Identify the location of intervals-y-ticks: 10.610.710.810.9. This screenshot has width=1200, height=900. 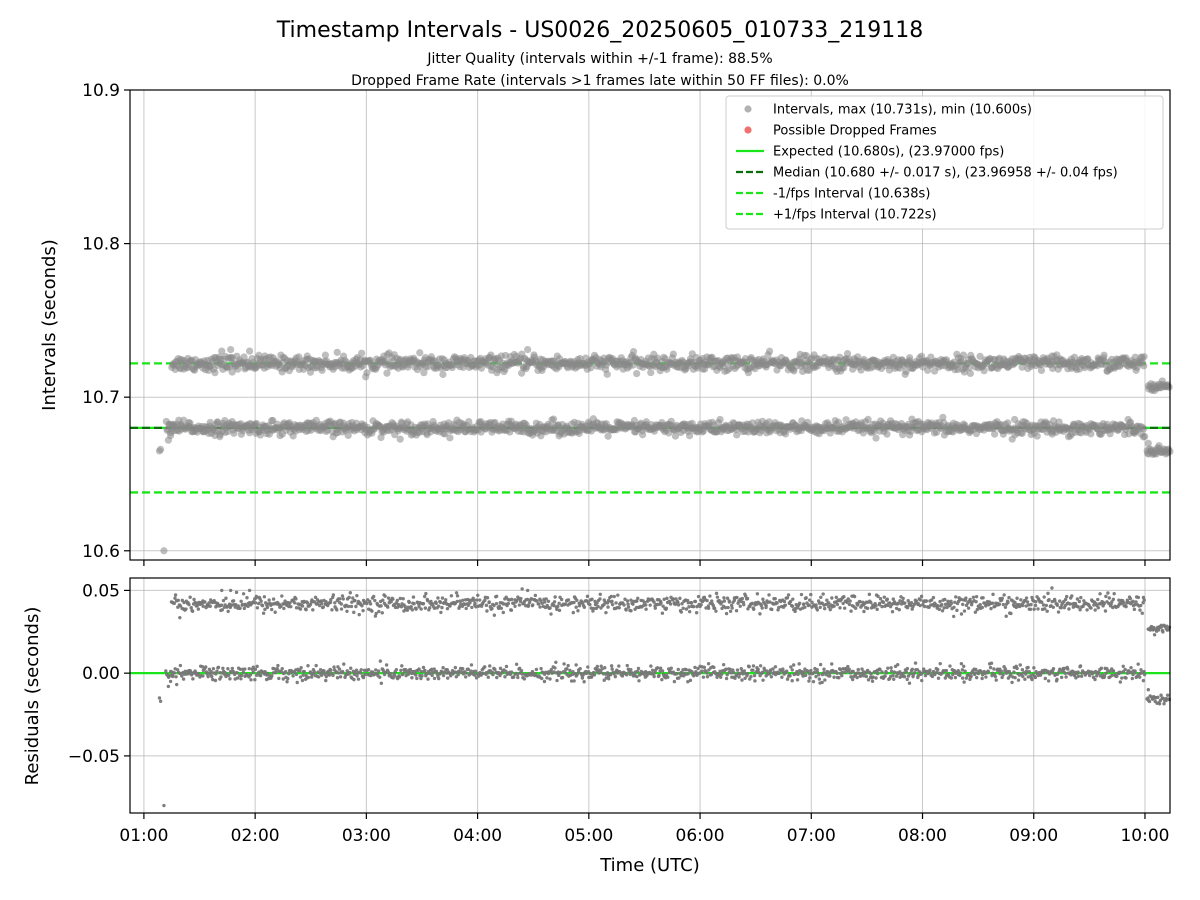
(106, 321).